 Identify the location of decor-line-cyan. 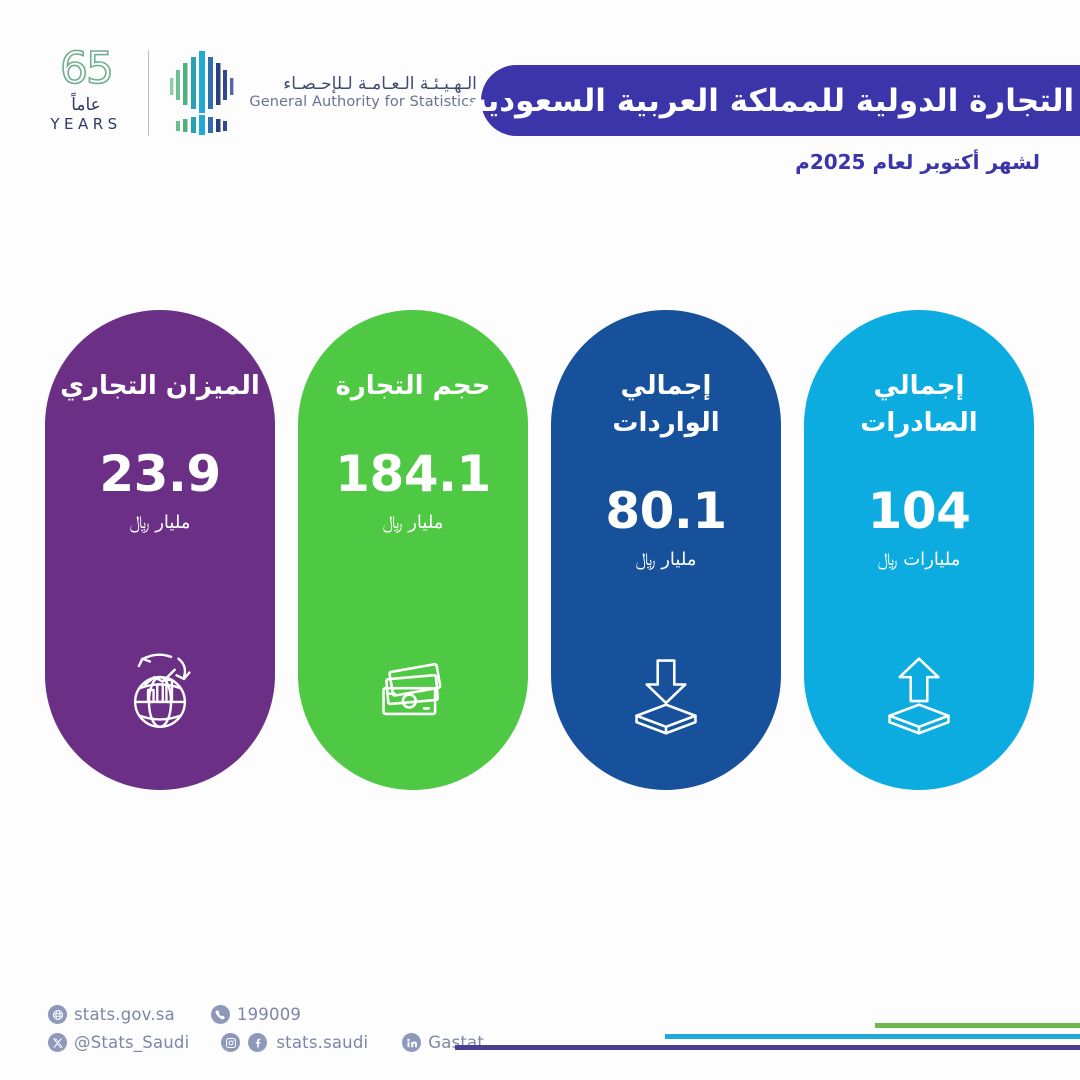
(872, 1036).